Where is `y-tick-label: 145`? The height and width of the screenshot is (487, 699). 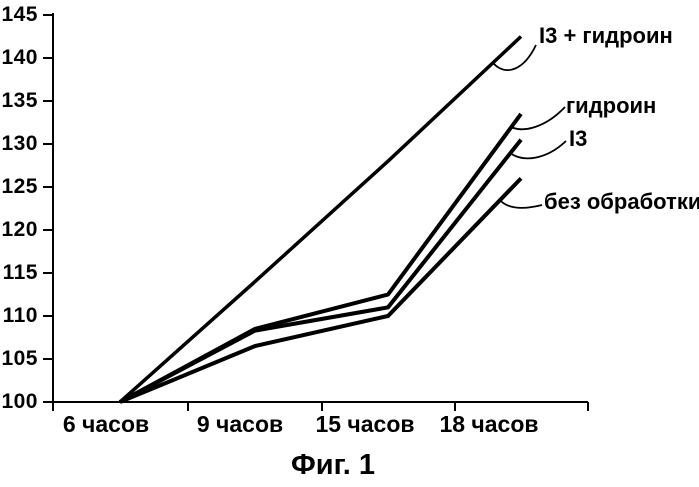 y-tick-label: 145 is located at coordinates (19, 14).